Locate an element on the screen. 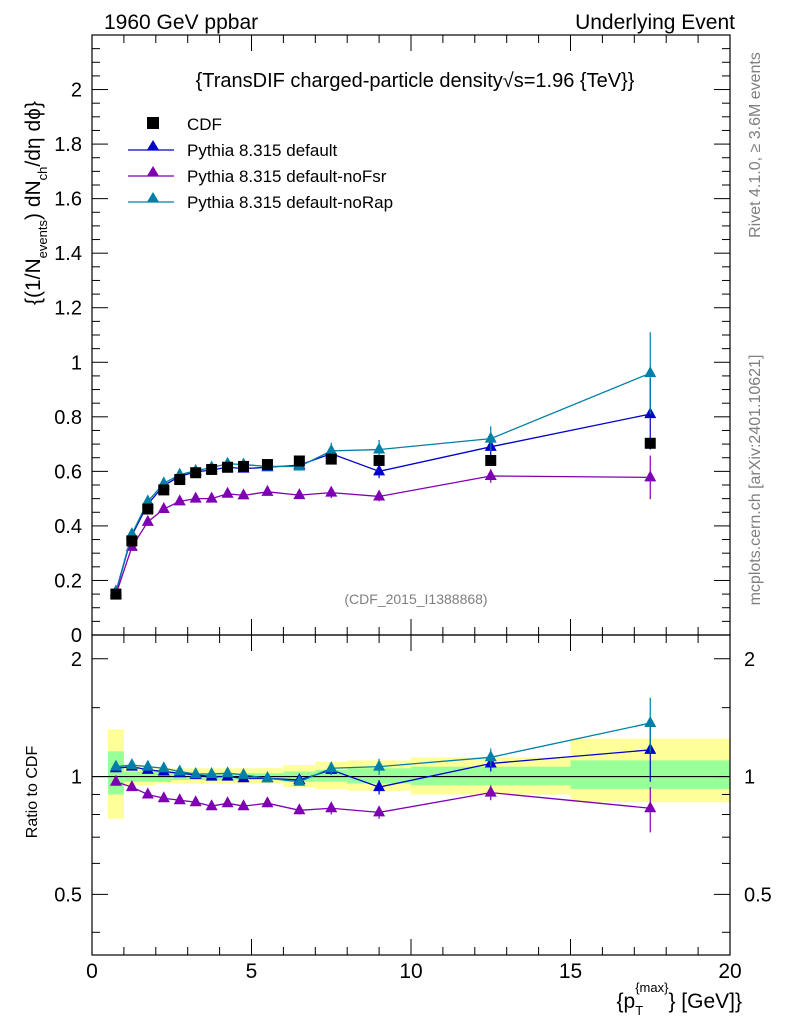 This screenshot has height=1024, width=786. ratio-xtick-label: 20 is located at coordinates (729, 971).